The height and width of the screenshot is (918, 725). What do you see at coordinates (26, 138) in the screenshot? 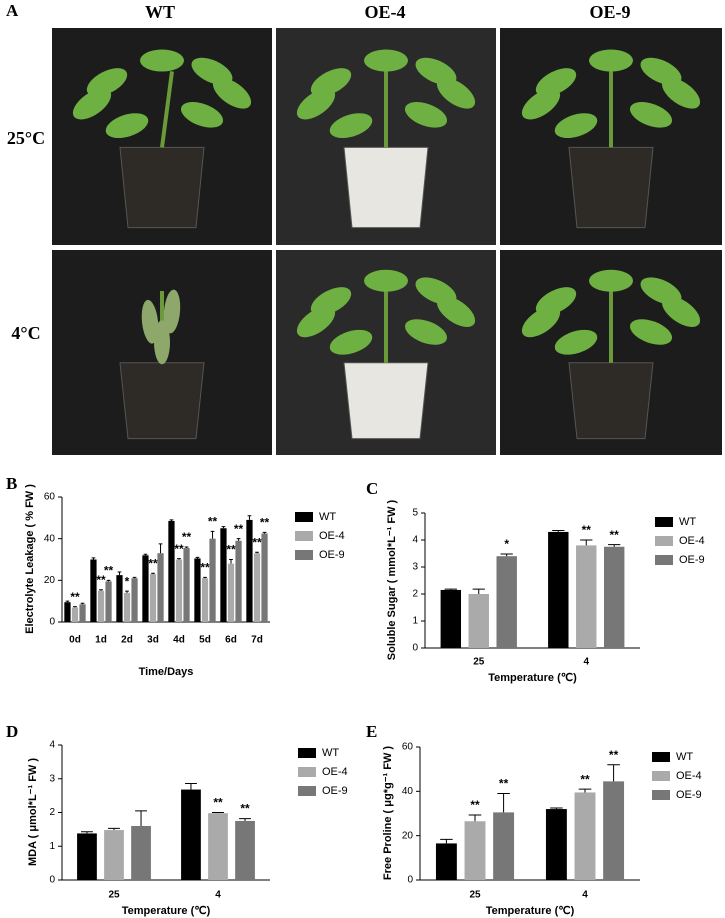
I see `row-header: 25°C` at bounding box center [26, 138].